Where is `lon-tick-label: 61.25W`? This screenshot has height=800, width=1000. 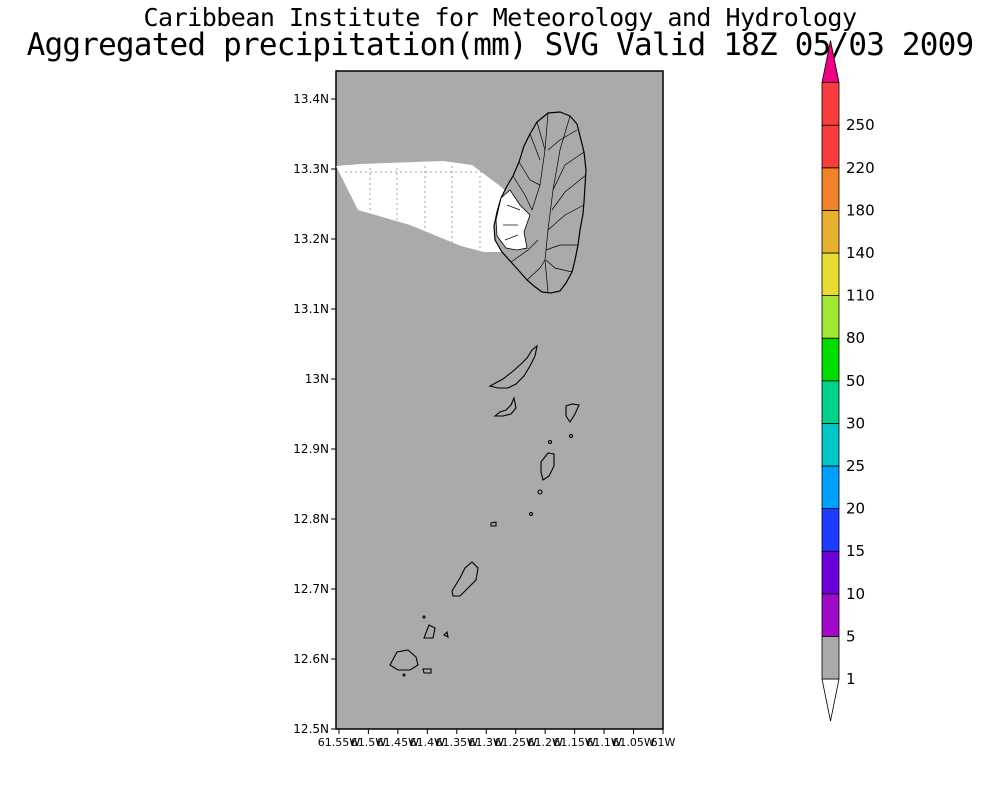
lon-tick-label: 61.25W is located at coordinates (516, 742).